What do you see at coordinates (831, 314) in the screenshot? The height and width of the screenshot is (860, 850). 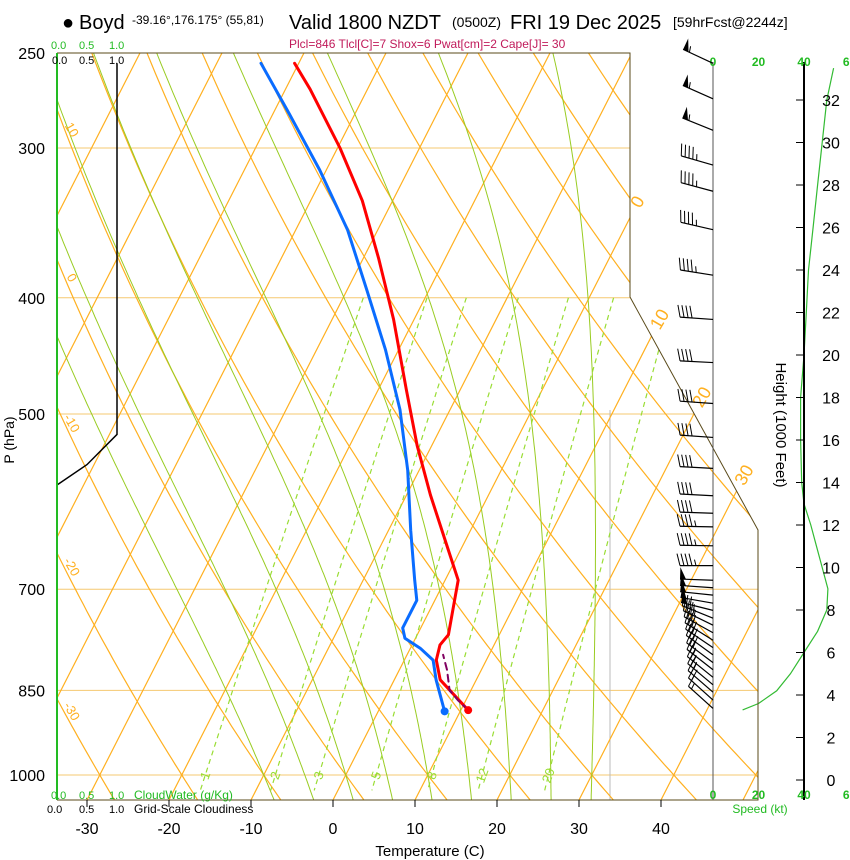 I see `height-tick-label: 22` at bounding box center [831, 314].